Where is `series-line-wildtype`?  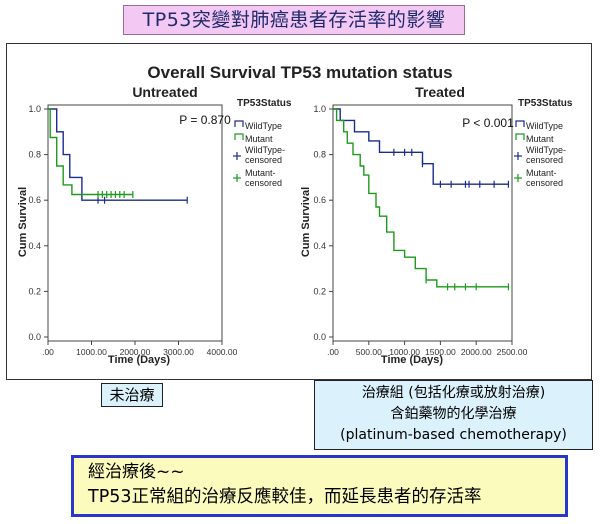 series-line-wildtype is located at coordinates (118, 154).